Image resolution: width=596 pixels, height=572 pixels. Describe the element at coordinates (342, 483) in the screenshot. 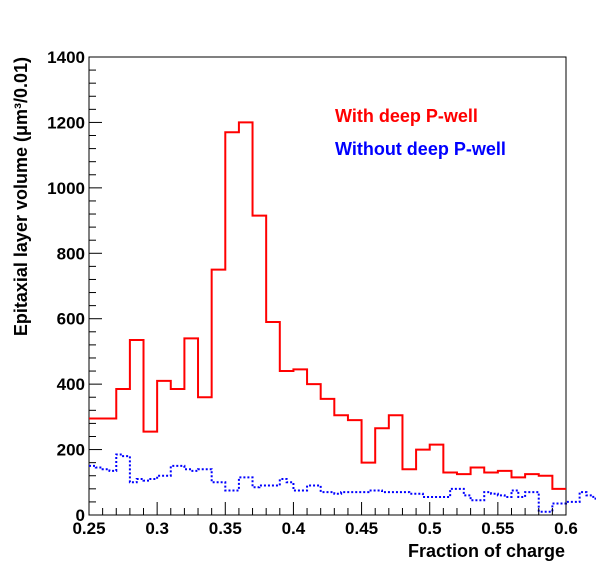

I see `series-without-deep-pwell` at that location.